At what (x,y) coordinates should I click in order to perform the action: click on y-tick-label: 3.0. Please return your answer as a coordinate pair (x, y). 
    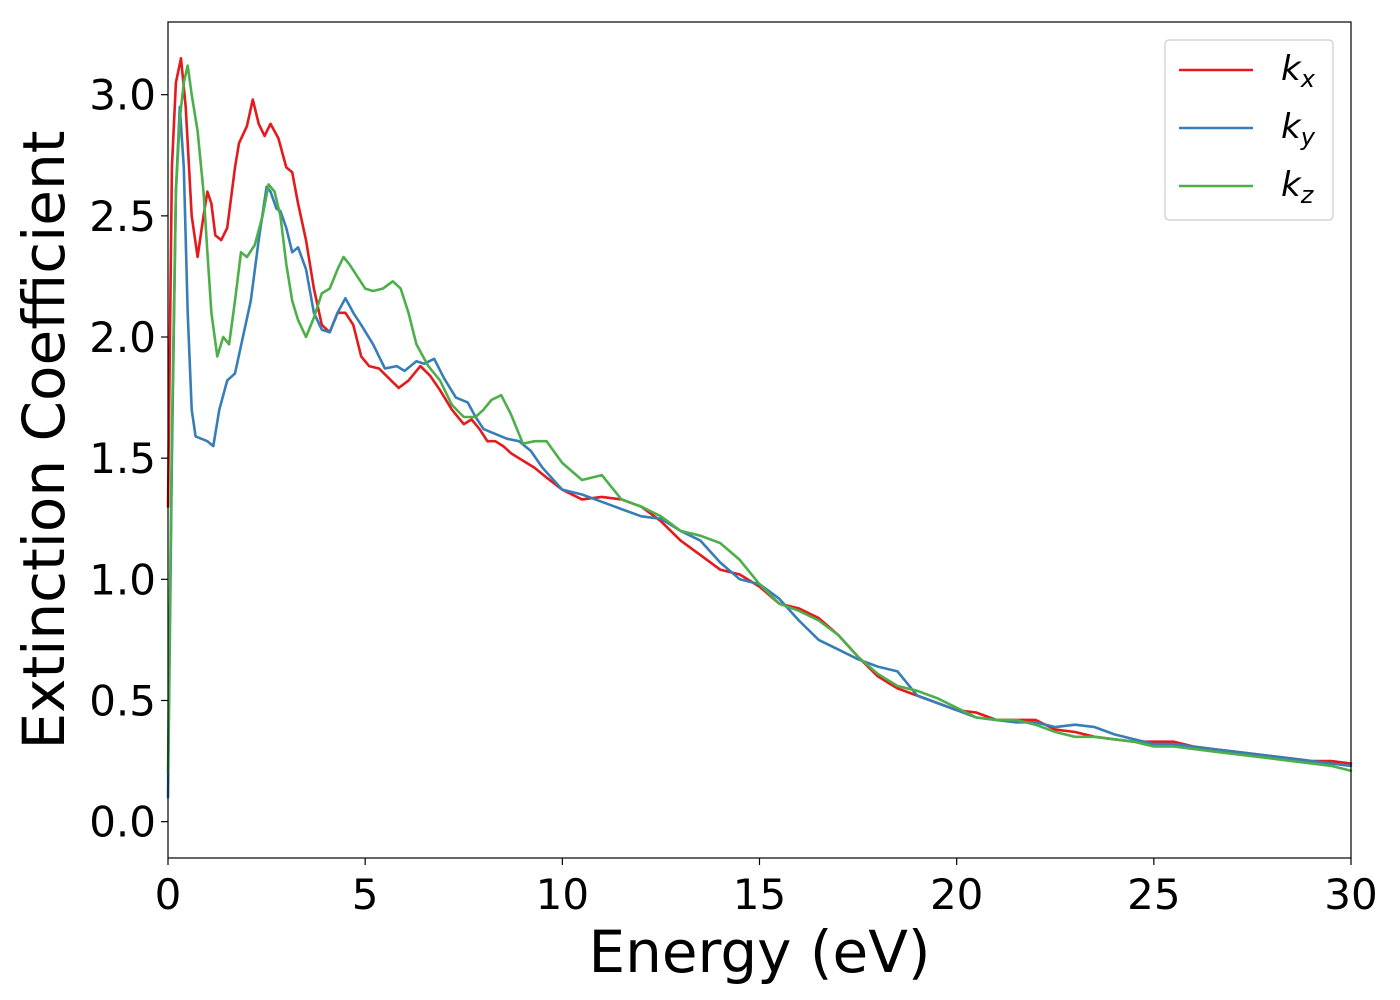
    Looking at the image, I should click on (122, 95).